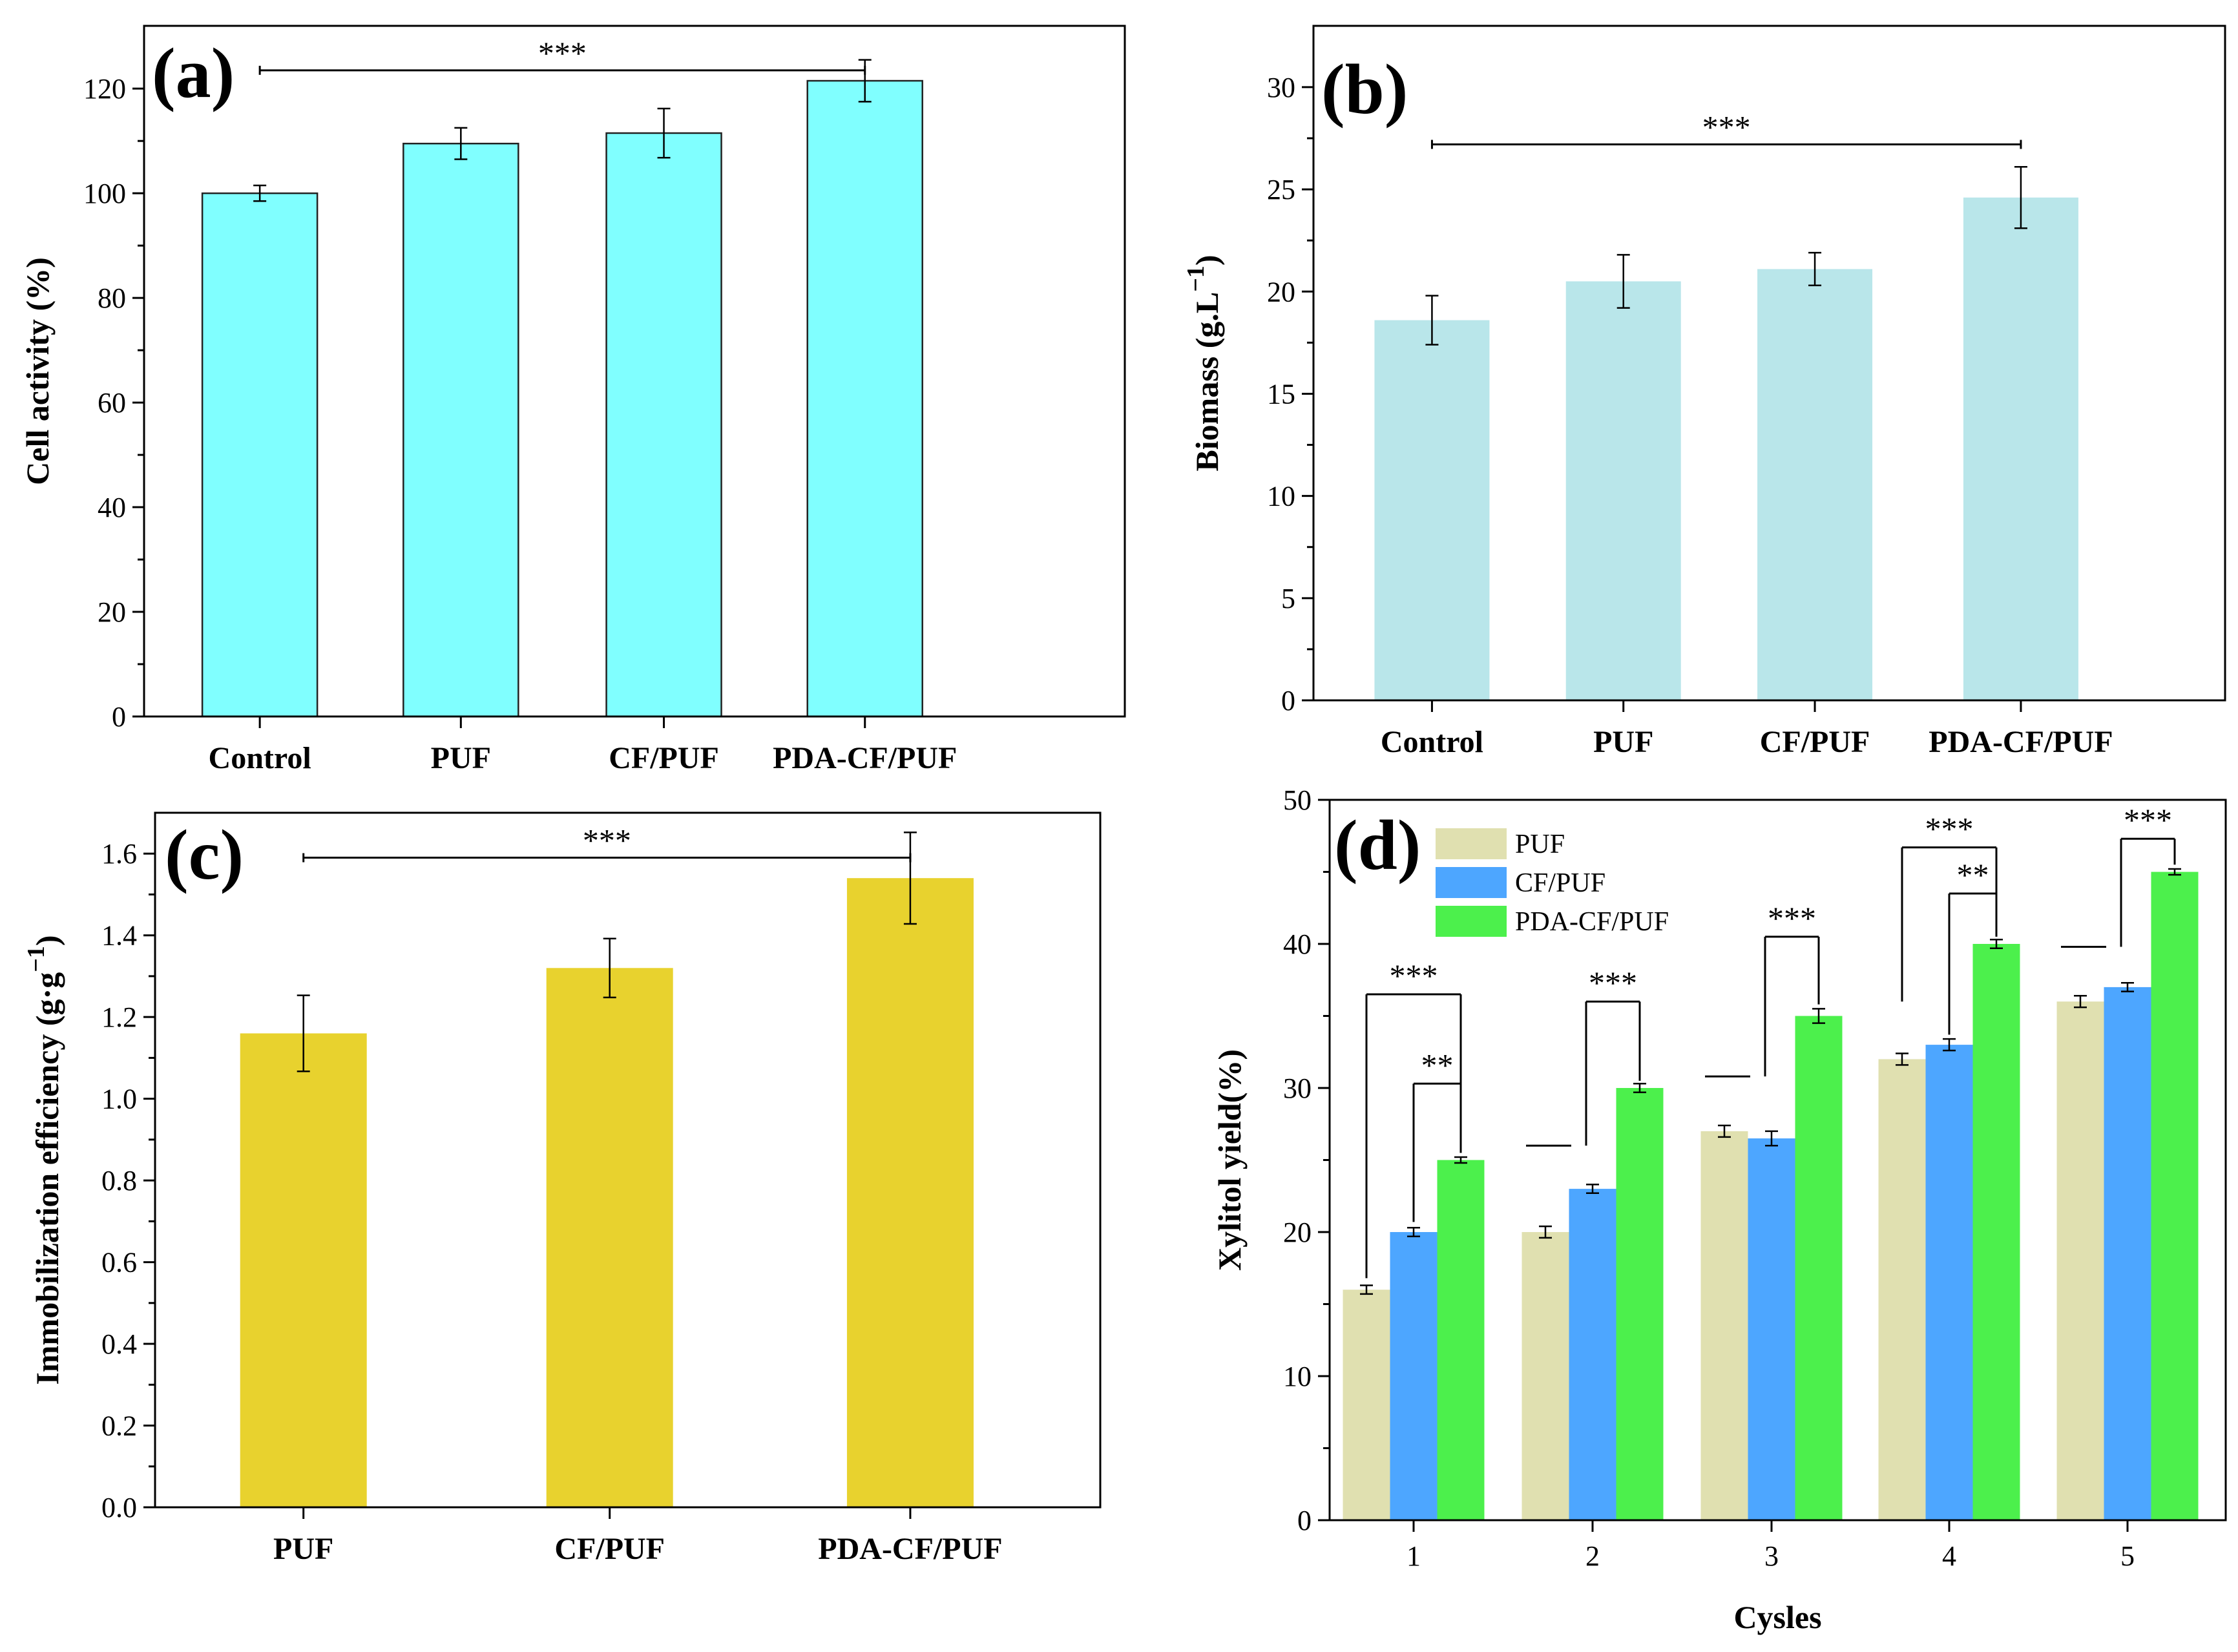  I want to click on y-axis-title: Xylitol yield(%), so click(1229, 1160).